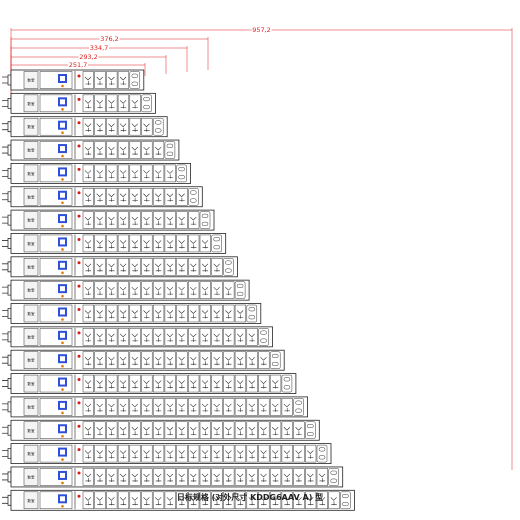 The height and width of the screenshot is (520, 520). I want to click on dimension-label: 251,7, so click(78, 65).